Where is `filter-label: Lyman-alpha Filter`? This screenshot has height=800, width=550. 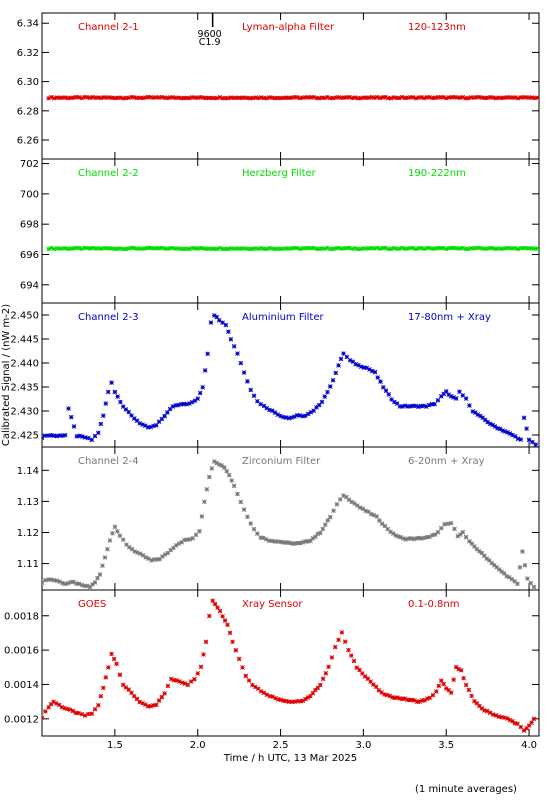
filter-label: Lyman-alpha Filter is located at coordinates (288, 27).